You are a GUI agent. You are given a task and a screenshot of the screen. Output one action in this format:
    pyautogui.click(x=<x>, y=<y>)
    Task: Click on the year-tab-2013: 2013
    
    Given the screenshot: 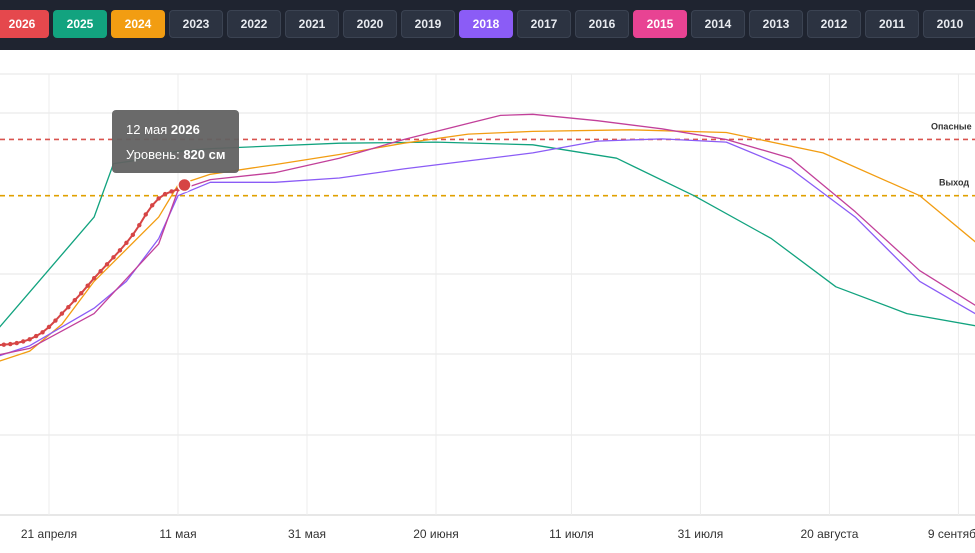 What is the action you would take?
    pyautogui.click(x=776, y=24)
    